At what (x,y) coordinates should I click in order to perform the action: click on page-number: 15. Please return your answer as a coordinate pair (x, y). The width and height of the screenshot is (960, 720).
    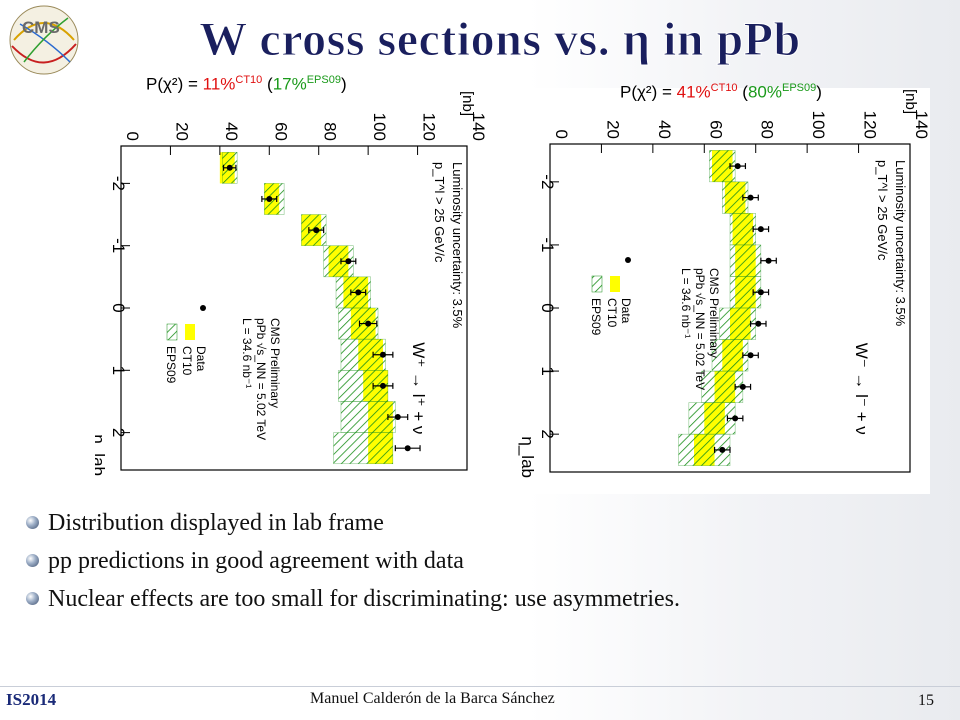
    Looking at the image, I should click on (926, 700).